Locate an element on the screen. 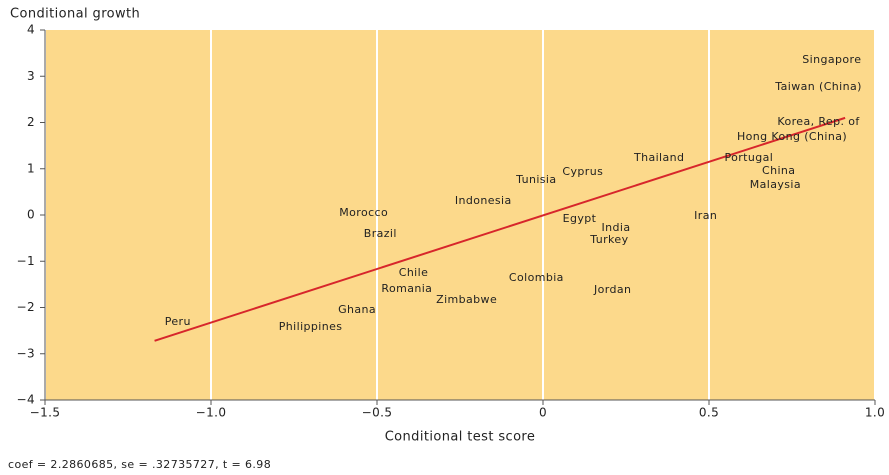 Image resolution: width=889 pixels, height=475 pixels. y-tick-label: 0 is located at coordinates (31, 215).